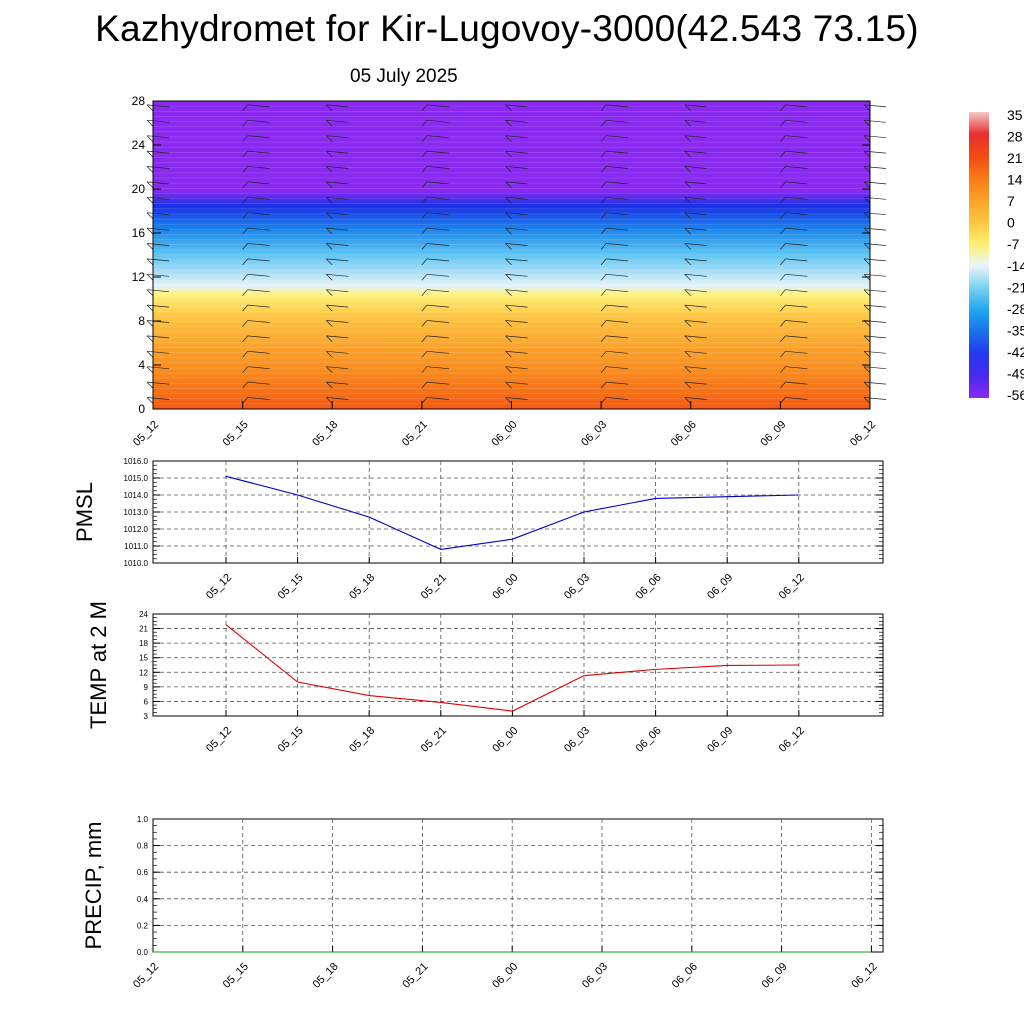  Describe the element at coordinates (1015, 180) in the screenshot. I see `colorbar-label: 14` at that location.